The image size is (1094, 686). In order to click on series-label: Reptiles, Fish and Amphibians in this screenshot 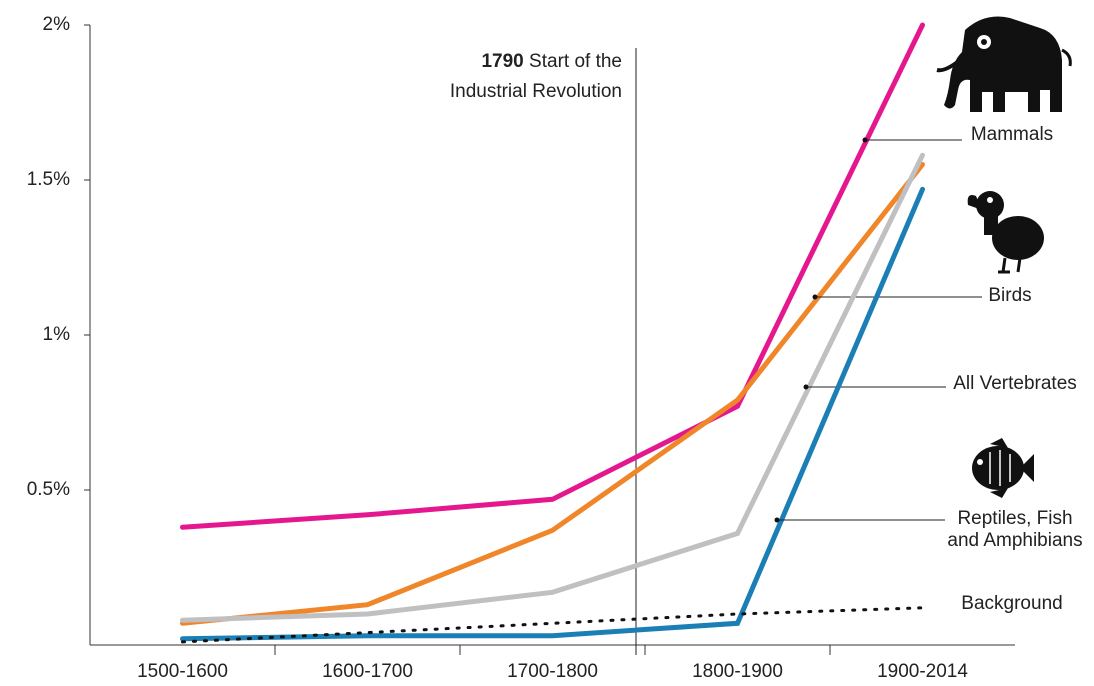, I will do `click(1015, 529)`.